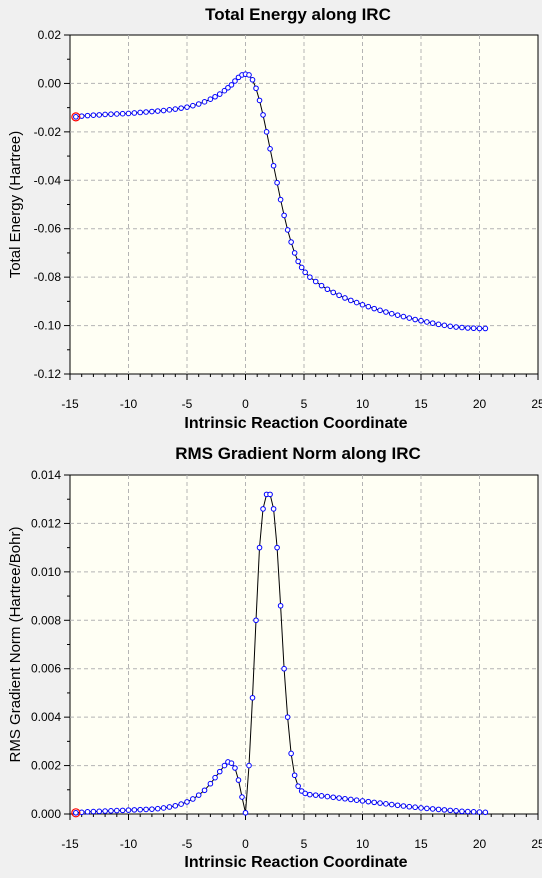 Image resolution: width=542 pixels, height=878 pixels. I want to click on x-tick-label: -5, so click(187, 404).